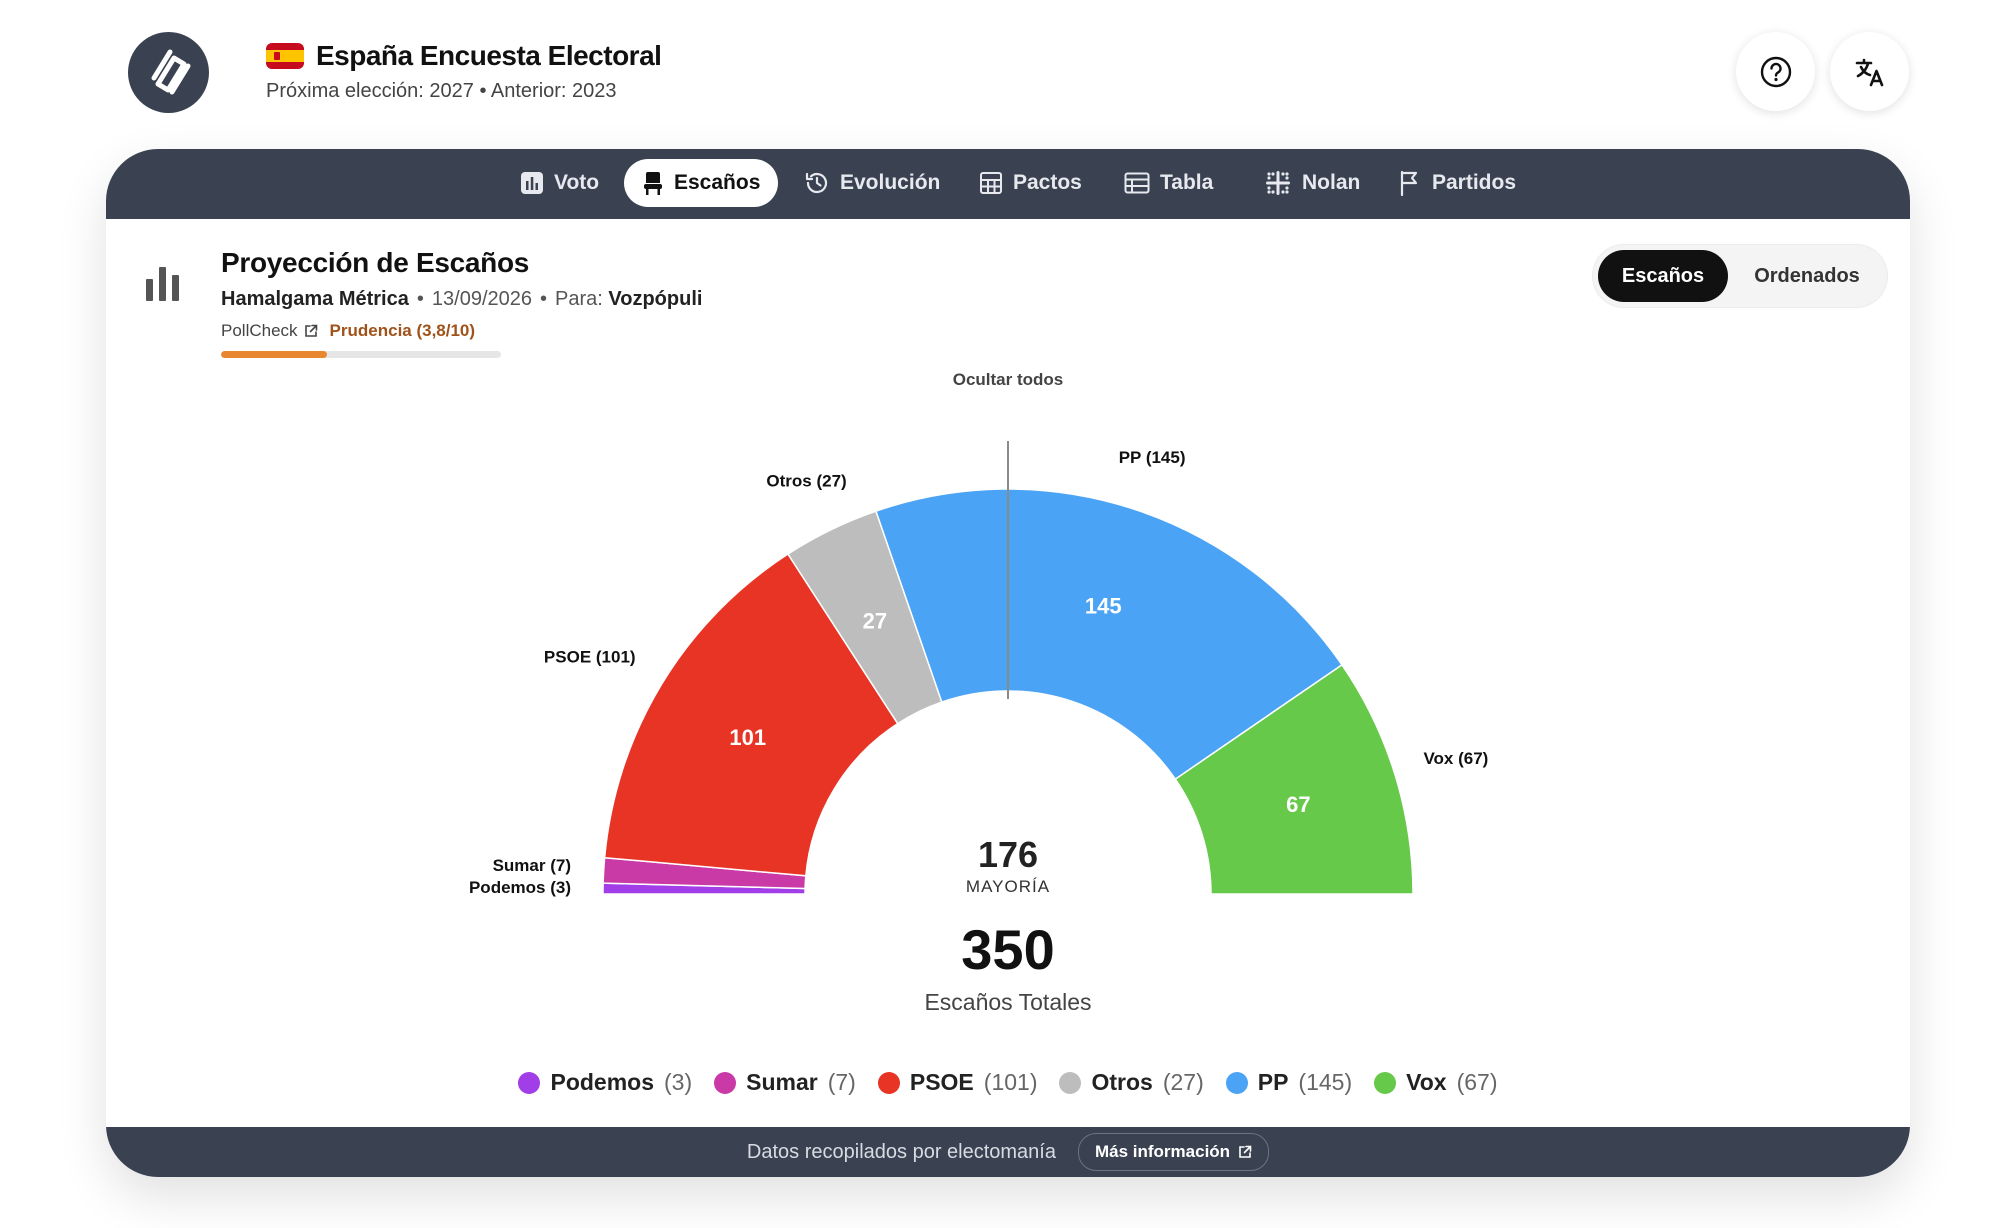  I want to click on tab-label: Tabla, so click(1187, 182).